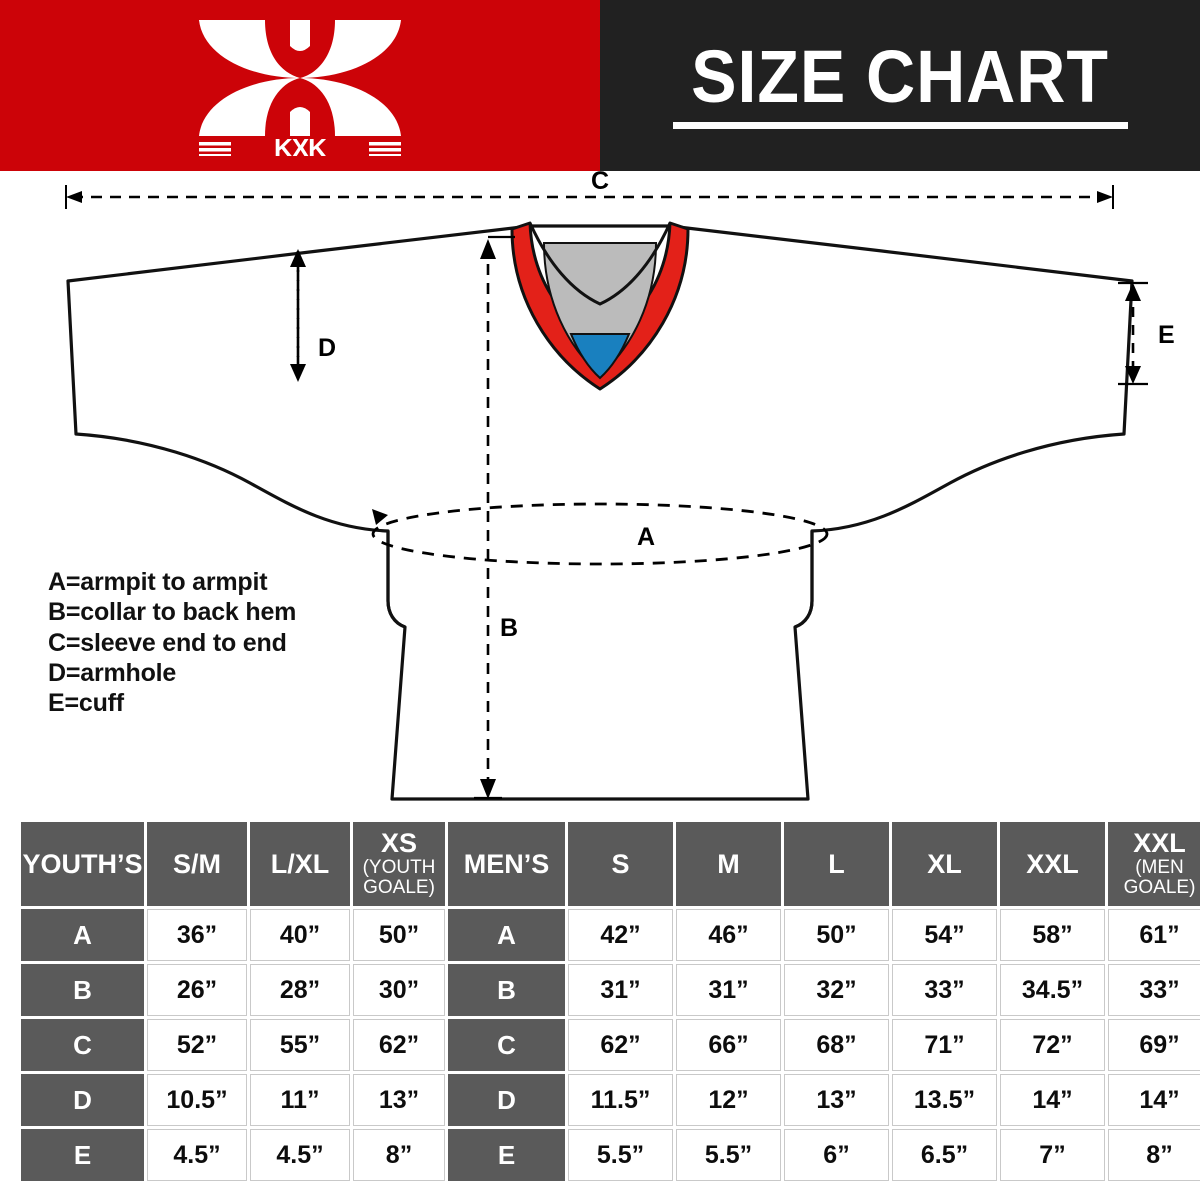 The height and width of the screenshot is (1200, 1200). I want to click on cell-youth: 13”, so click(399, 1100).